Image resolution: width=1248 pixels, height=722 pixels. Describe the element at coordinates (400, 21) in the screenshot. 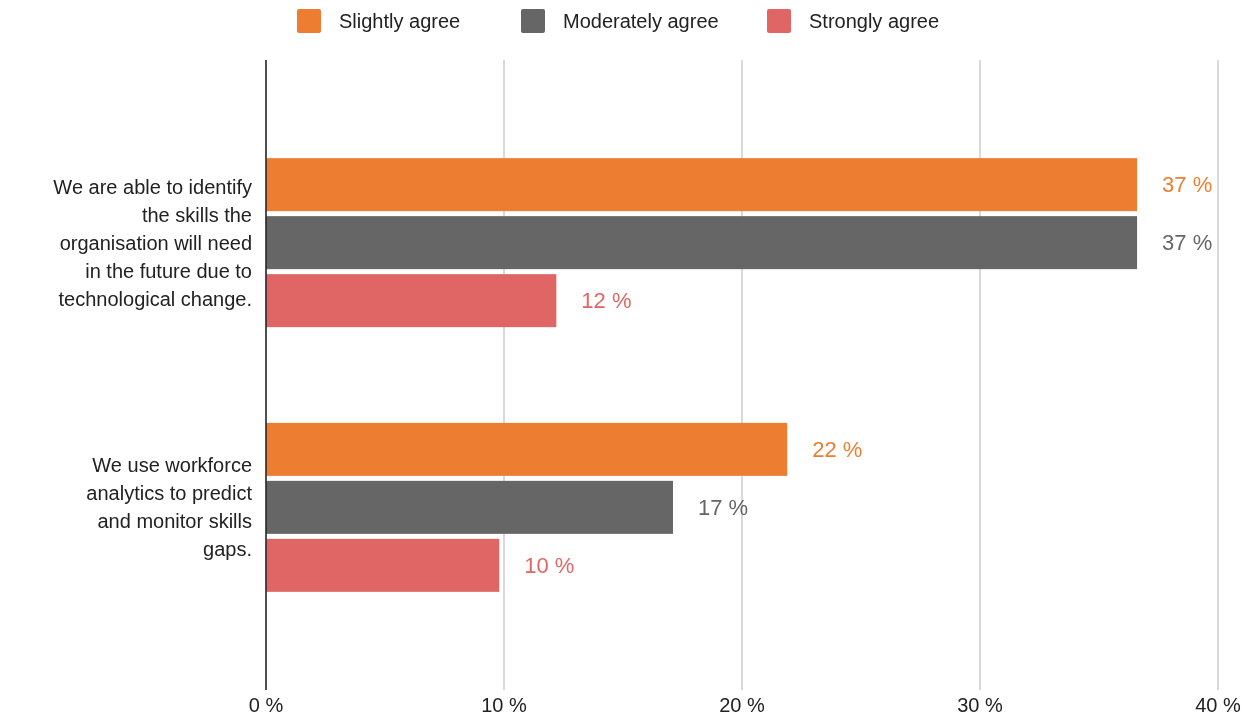

I see `legend-label: Slightly agree` at that location.